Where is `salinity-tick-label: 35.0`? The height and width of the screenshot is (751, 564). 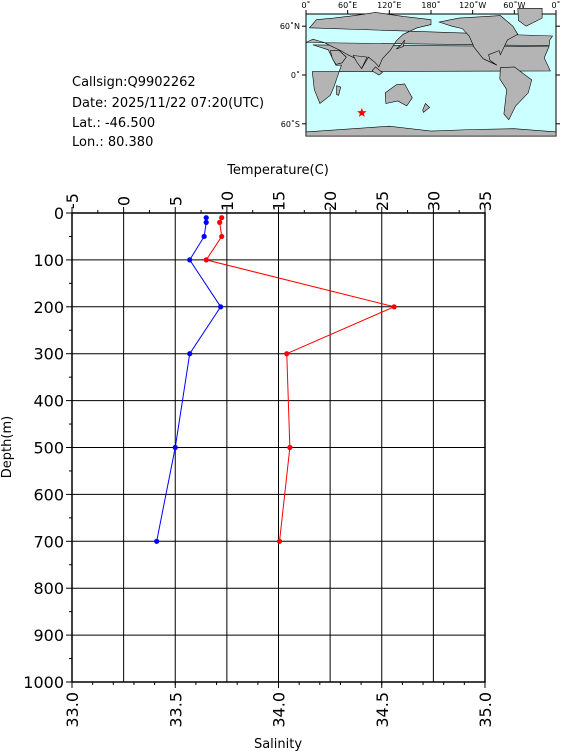
salinity-tick-label: 35.0 is located at coordinates (485, 710).